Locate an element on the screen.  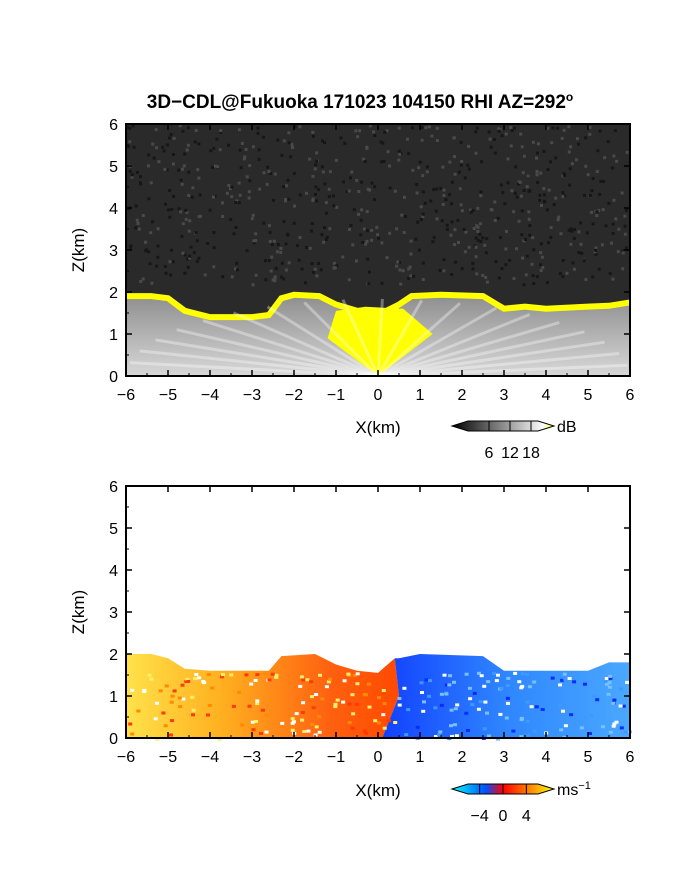
colorbar-tick-label: 6 is located at coordinates (489, 453).